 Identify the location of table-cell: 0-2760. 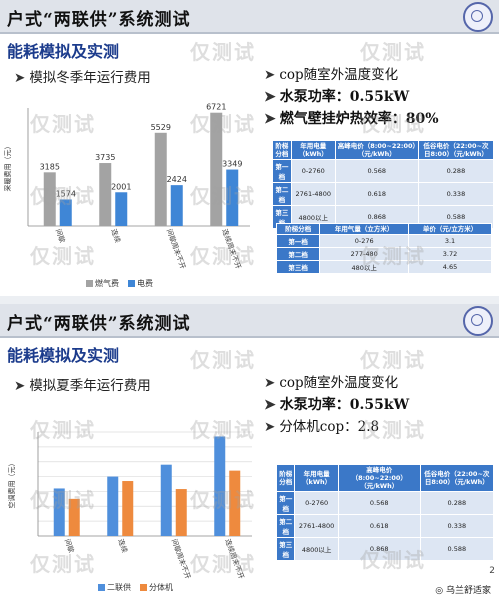
(313, 171).